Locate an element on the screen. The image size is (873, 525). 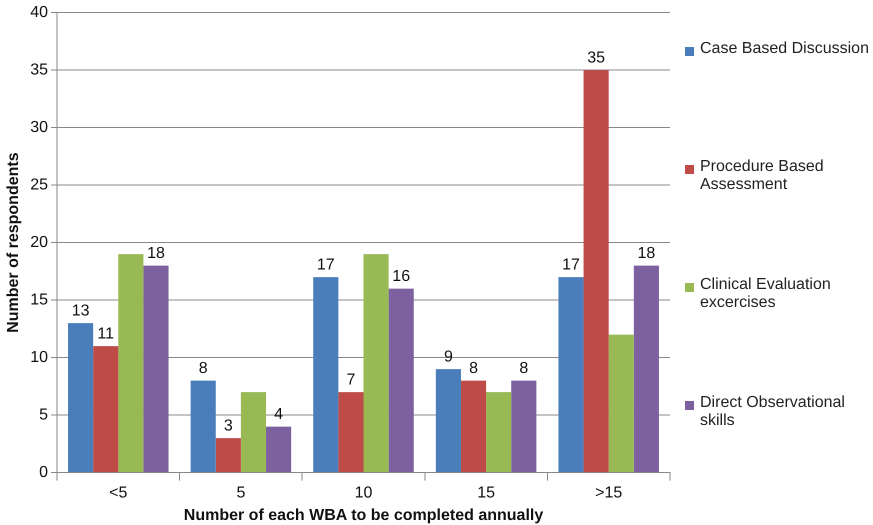
y-tick-label: 10 is located at coordinates (39, 357).